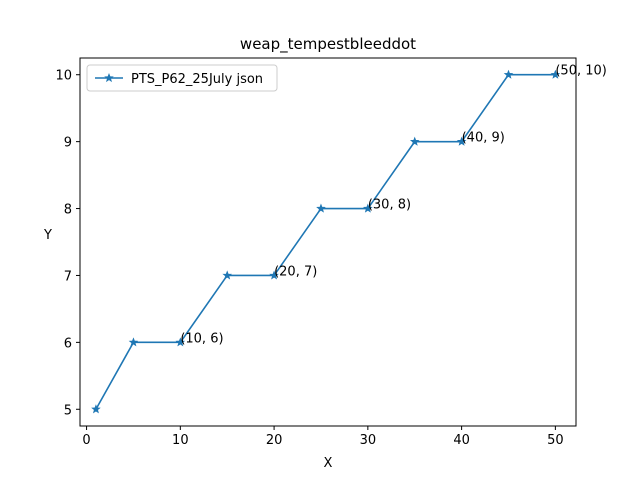  I want to click on legend-box, so click(182, 78).